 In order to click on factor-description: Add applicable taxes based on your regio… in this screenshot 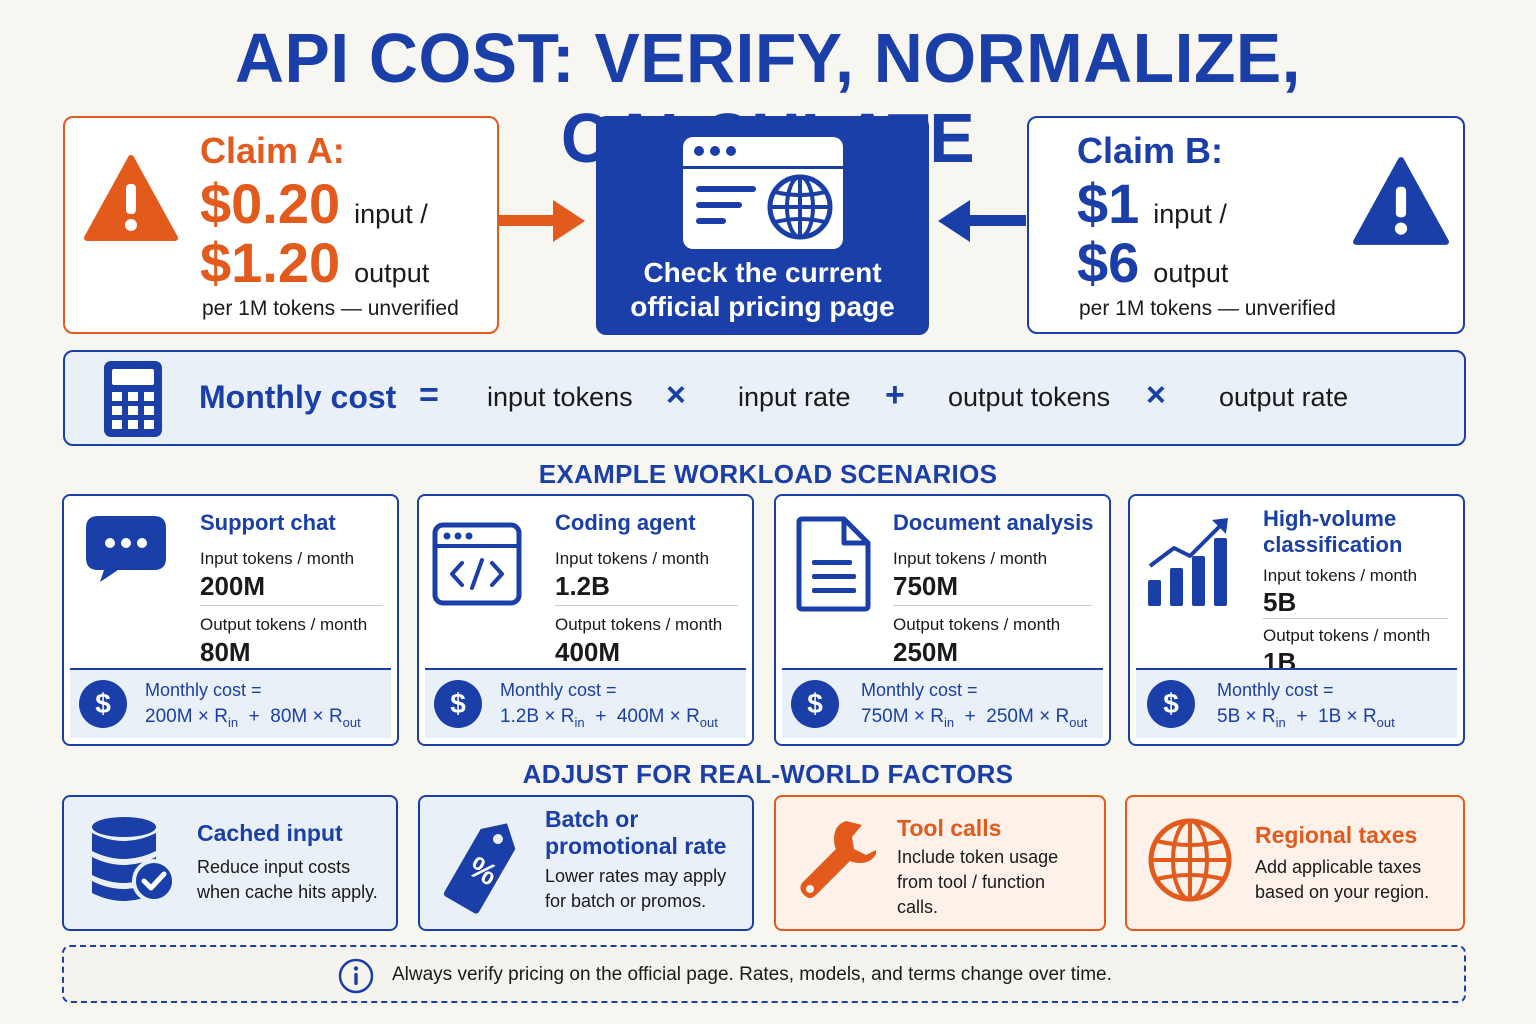, I will do `click(1342, 879)`.